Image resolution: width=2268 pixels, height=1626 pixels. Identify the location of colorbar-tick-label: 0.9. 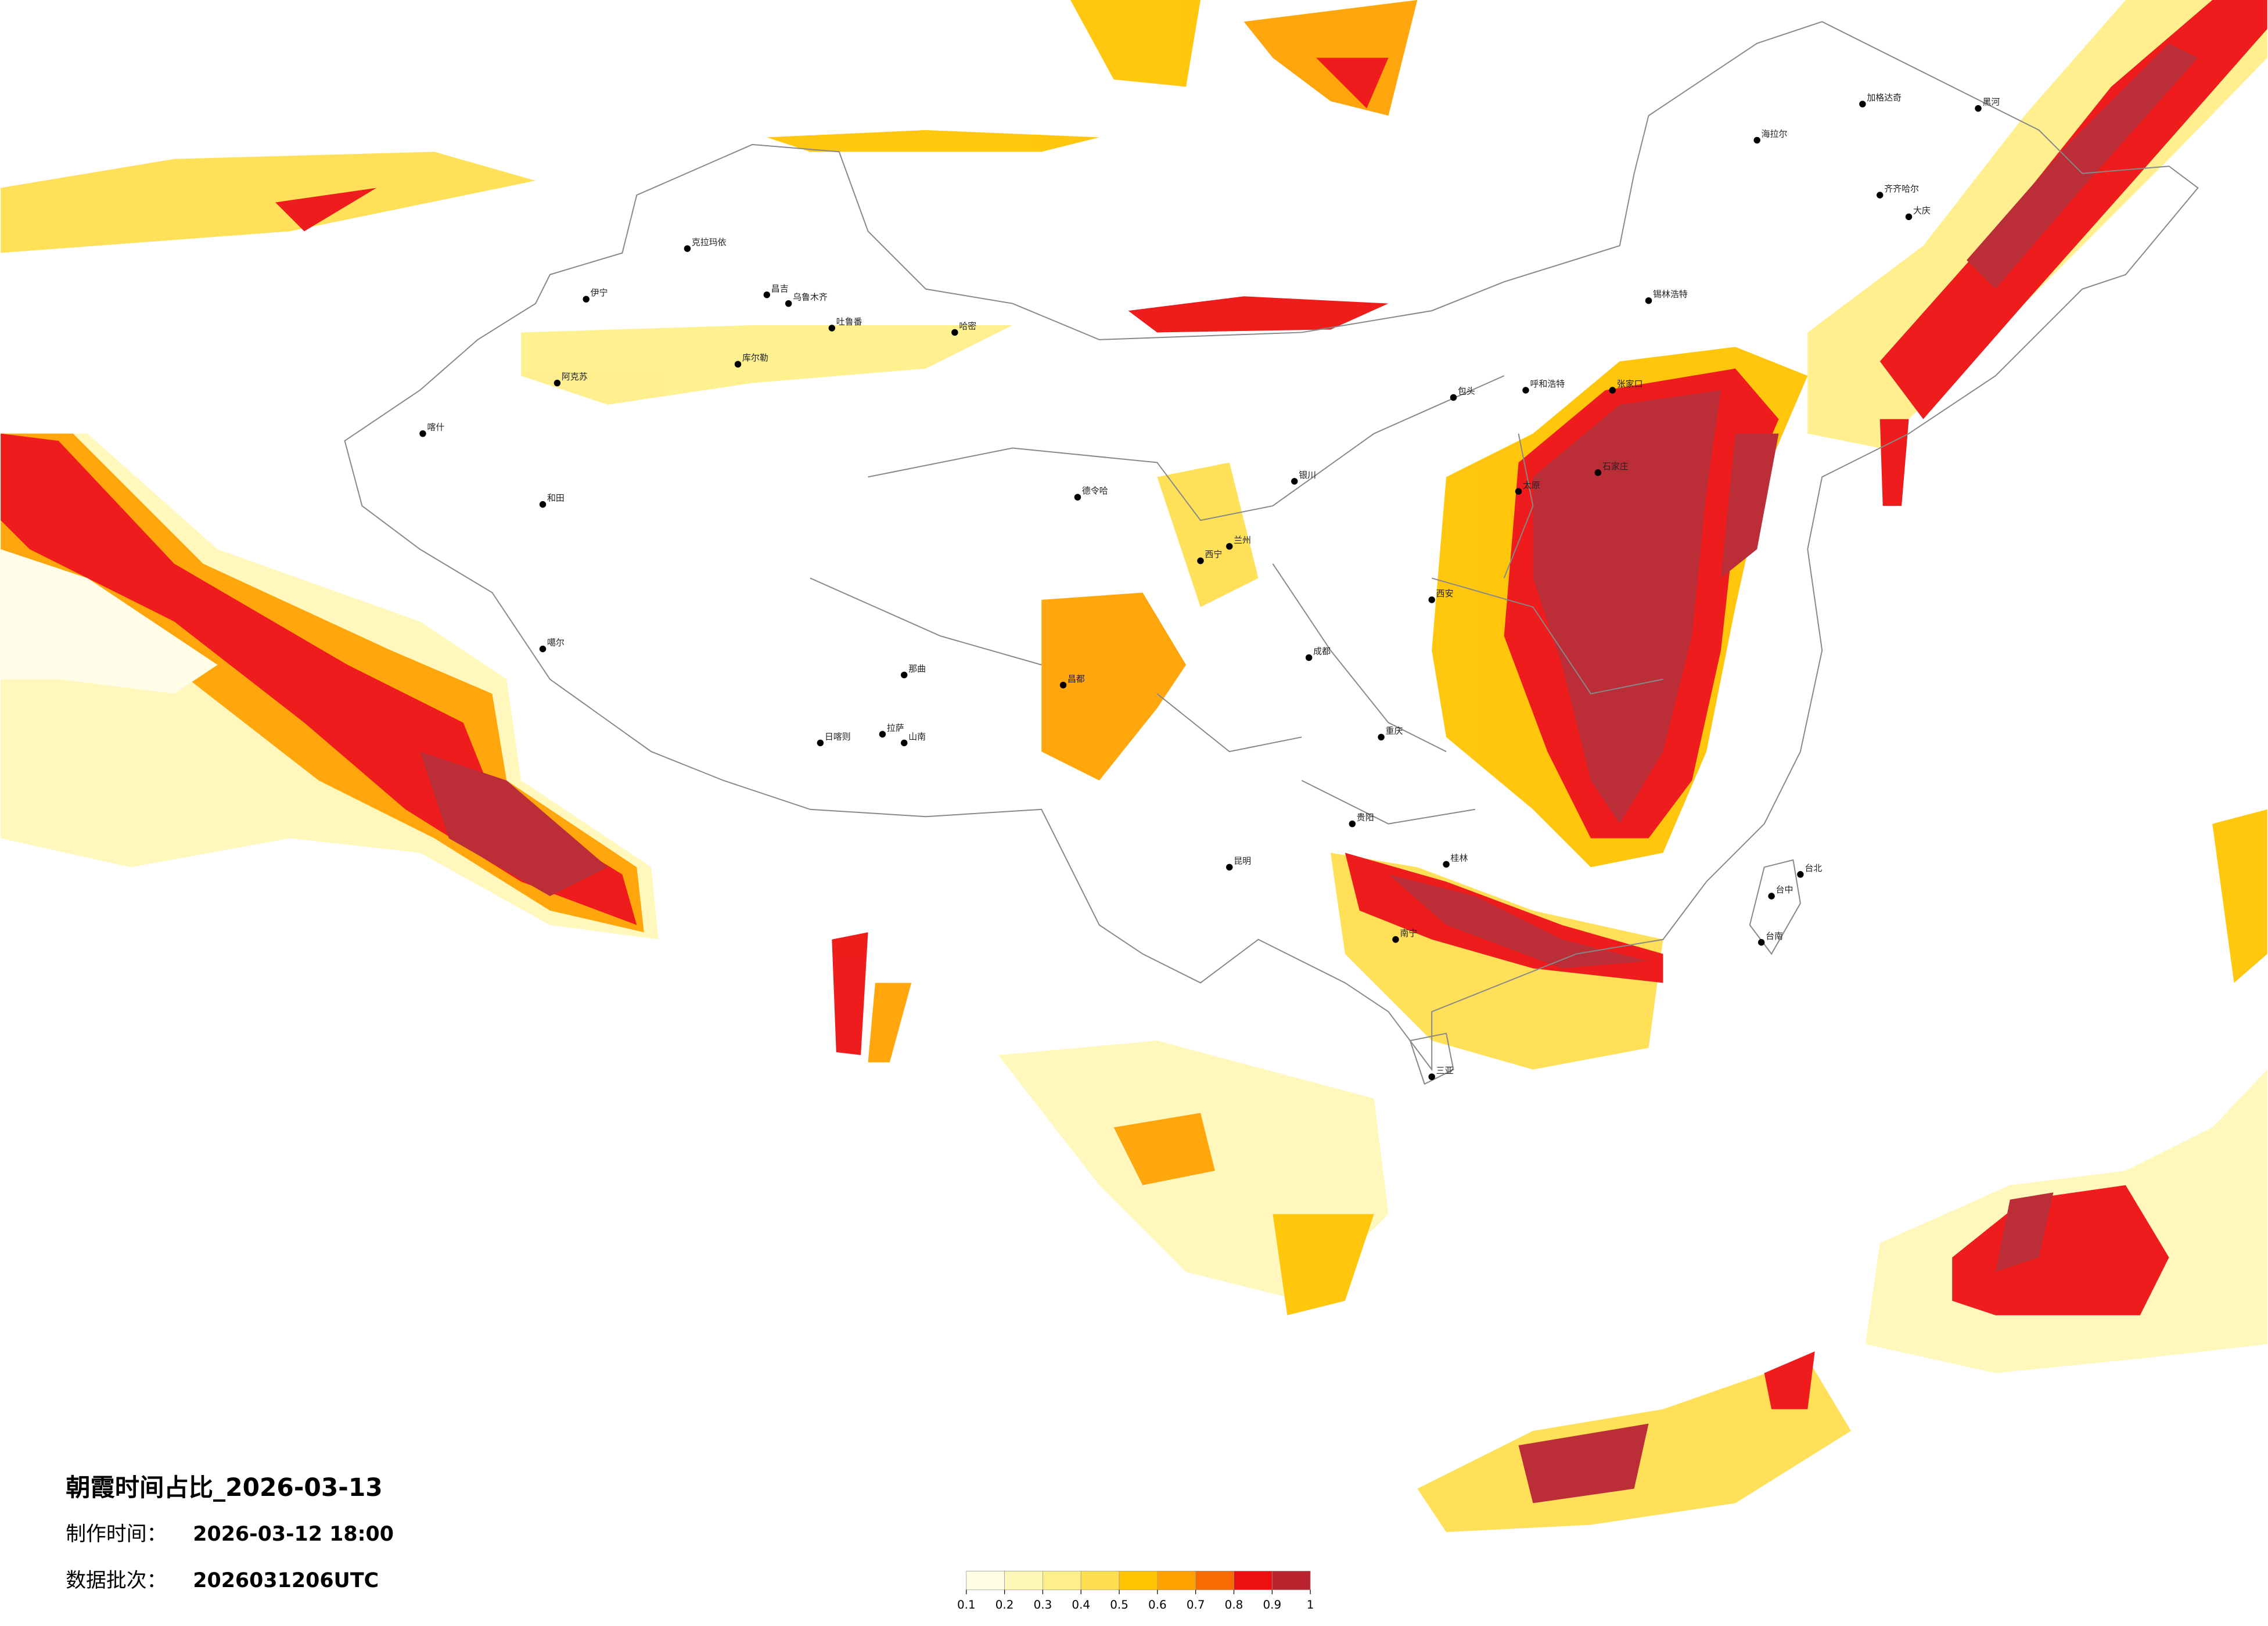
(1272, 1604).